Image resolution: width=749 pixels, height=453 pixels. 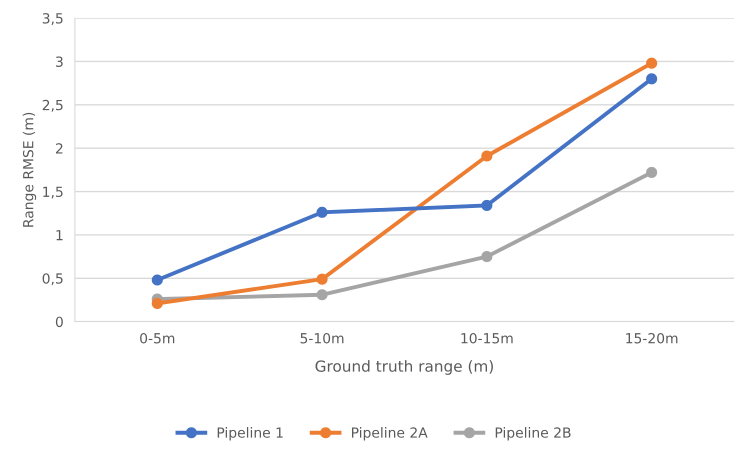 I want to click on legend-label: Pipeline 1, so click(x=250, y=433).